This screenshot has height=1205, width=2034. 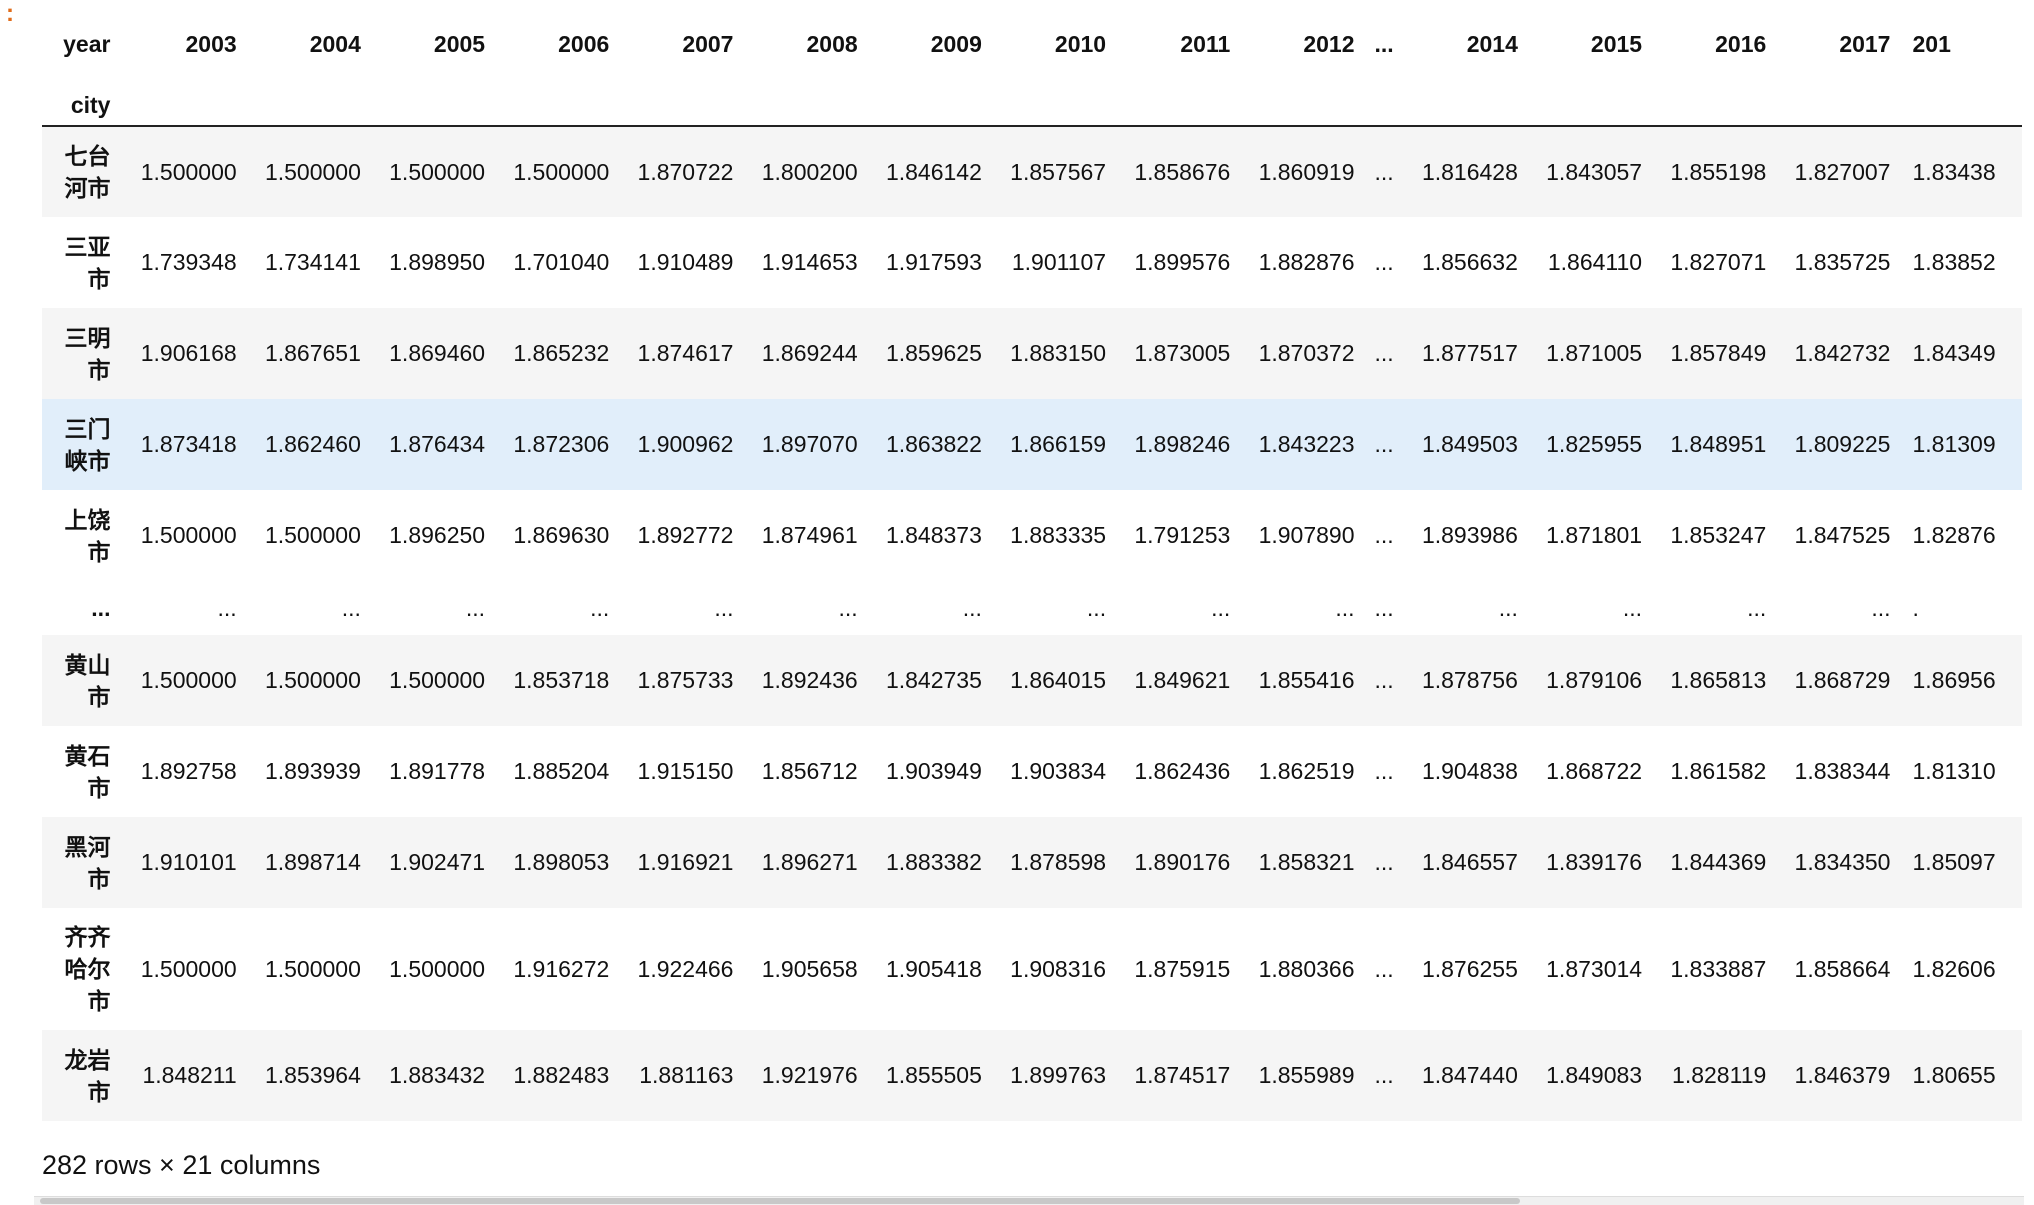 What do you see at coordinates (1306, 171) in the screenshot?
I see `cell: 1.860919` at bounding box center [1306, 171].